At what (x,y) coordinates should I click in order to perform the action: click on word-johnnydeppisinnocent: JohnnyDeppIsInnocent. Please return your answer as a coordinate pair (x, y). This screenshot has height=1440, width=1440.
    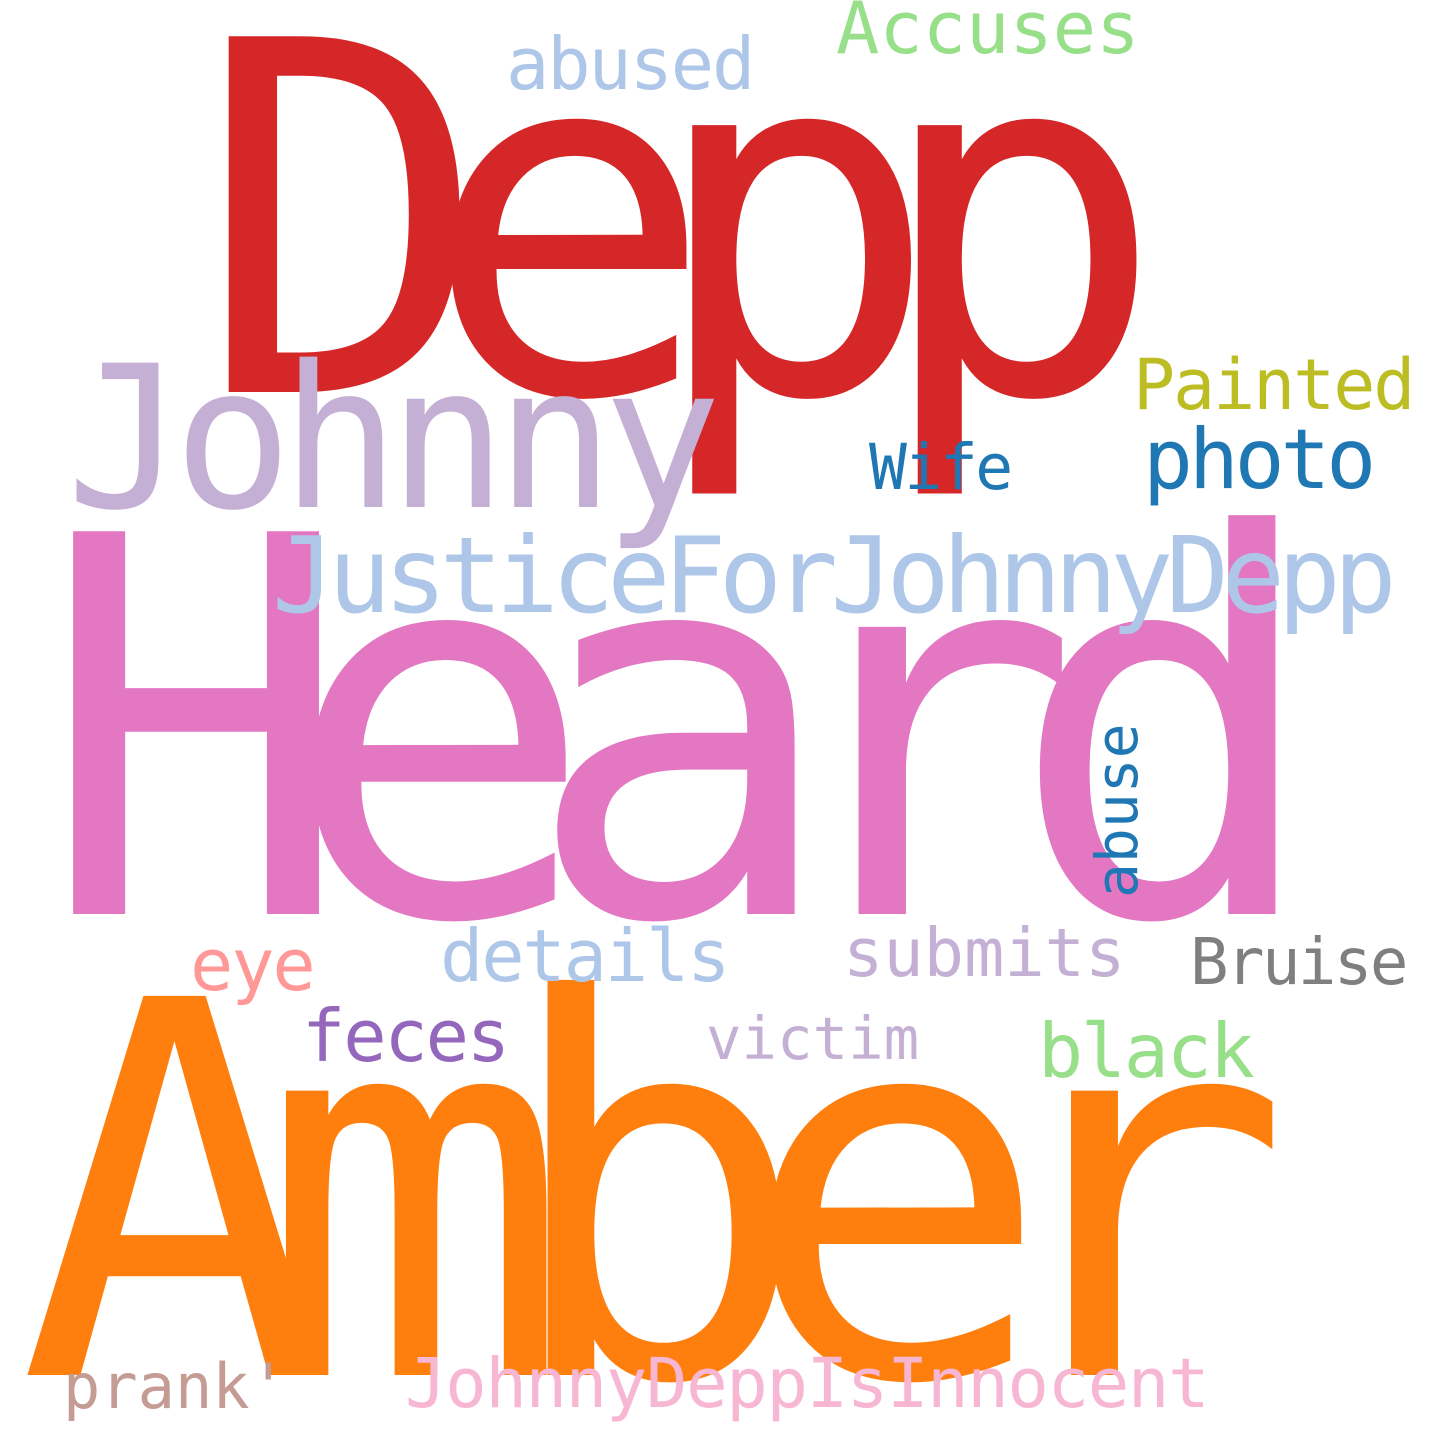
    Looking at the image, I should click on (807, 1384).